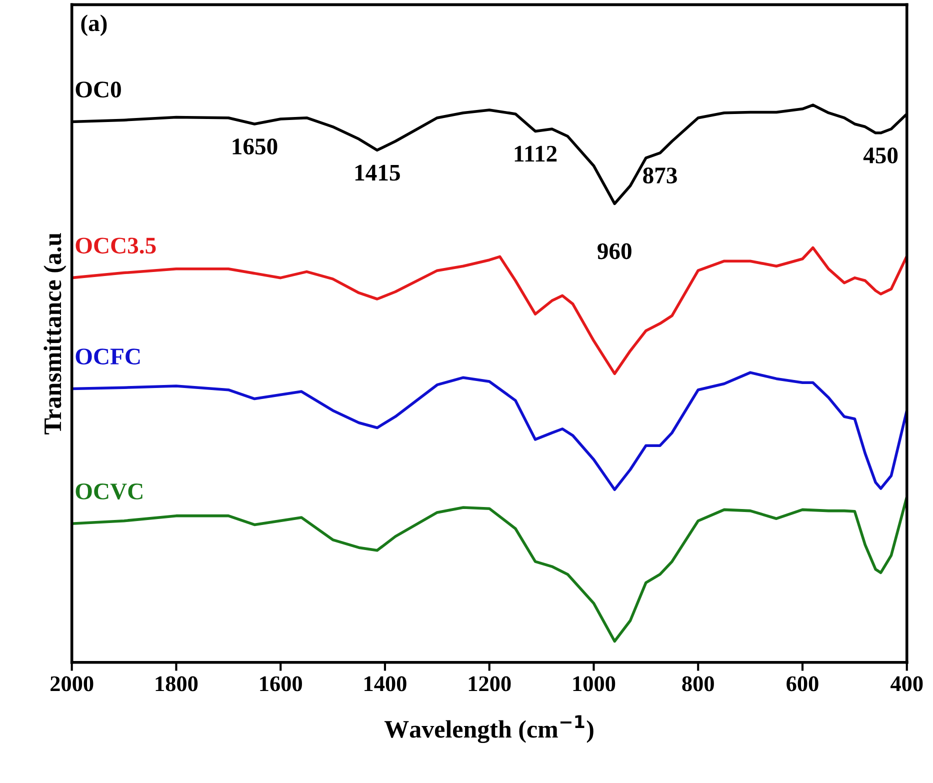  I want to click on annotation: 1650, so click(255, 146).